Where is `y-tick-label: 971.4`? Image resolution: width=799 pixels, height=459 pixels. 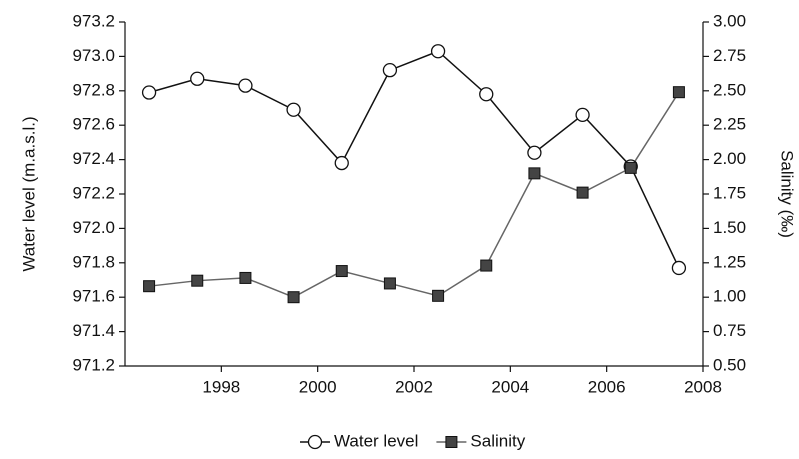 y-tick-label: 971.4 is located at coordinates (93, 330).